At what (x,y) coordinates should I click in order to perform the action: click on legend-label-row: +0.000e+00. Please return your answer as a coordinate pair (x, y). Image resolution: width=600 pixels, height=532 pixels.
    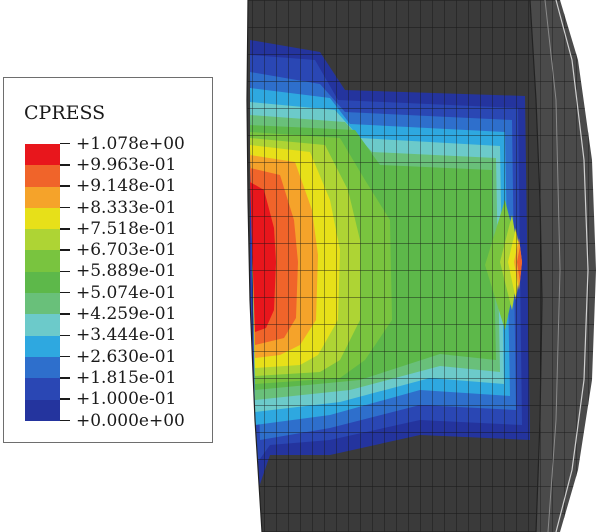
    Looking at the image, I should click on (135, 420).